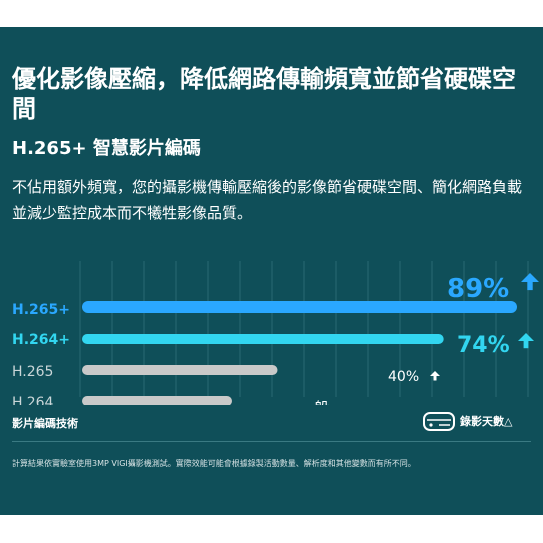 The image size is (543, 543). Describe the element at coordinates (33, 400) in the screenshot. I see `category-label: H.264` at that location.